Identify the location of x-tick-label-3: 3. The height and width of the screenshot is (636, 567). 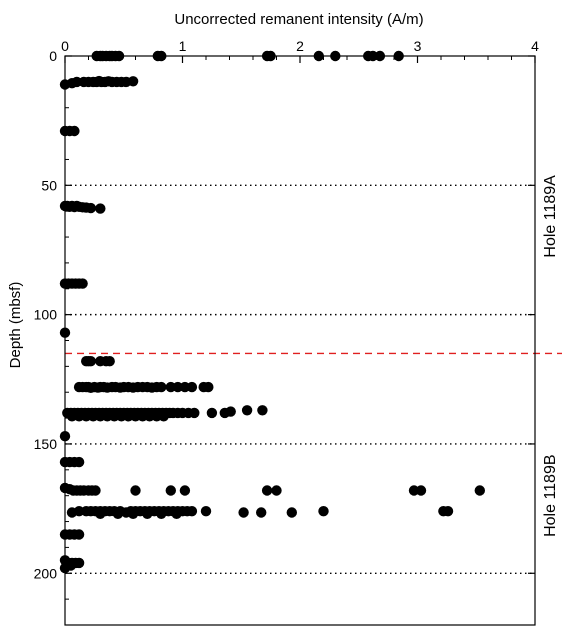
(418, 46).